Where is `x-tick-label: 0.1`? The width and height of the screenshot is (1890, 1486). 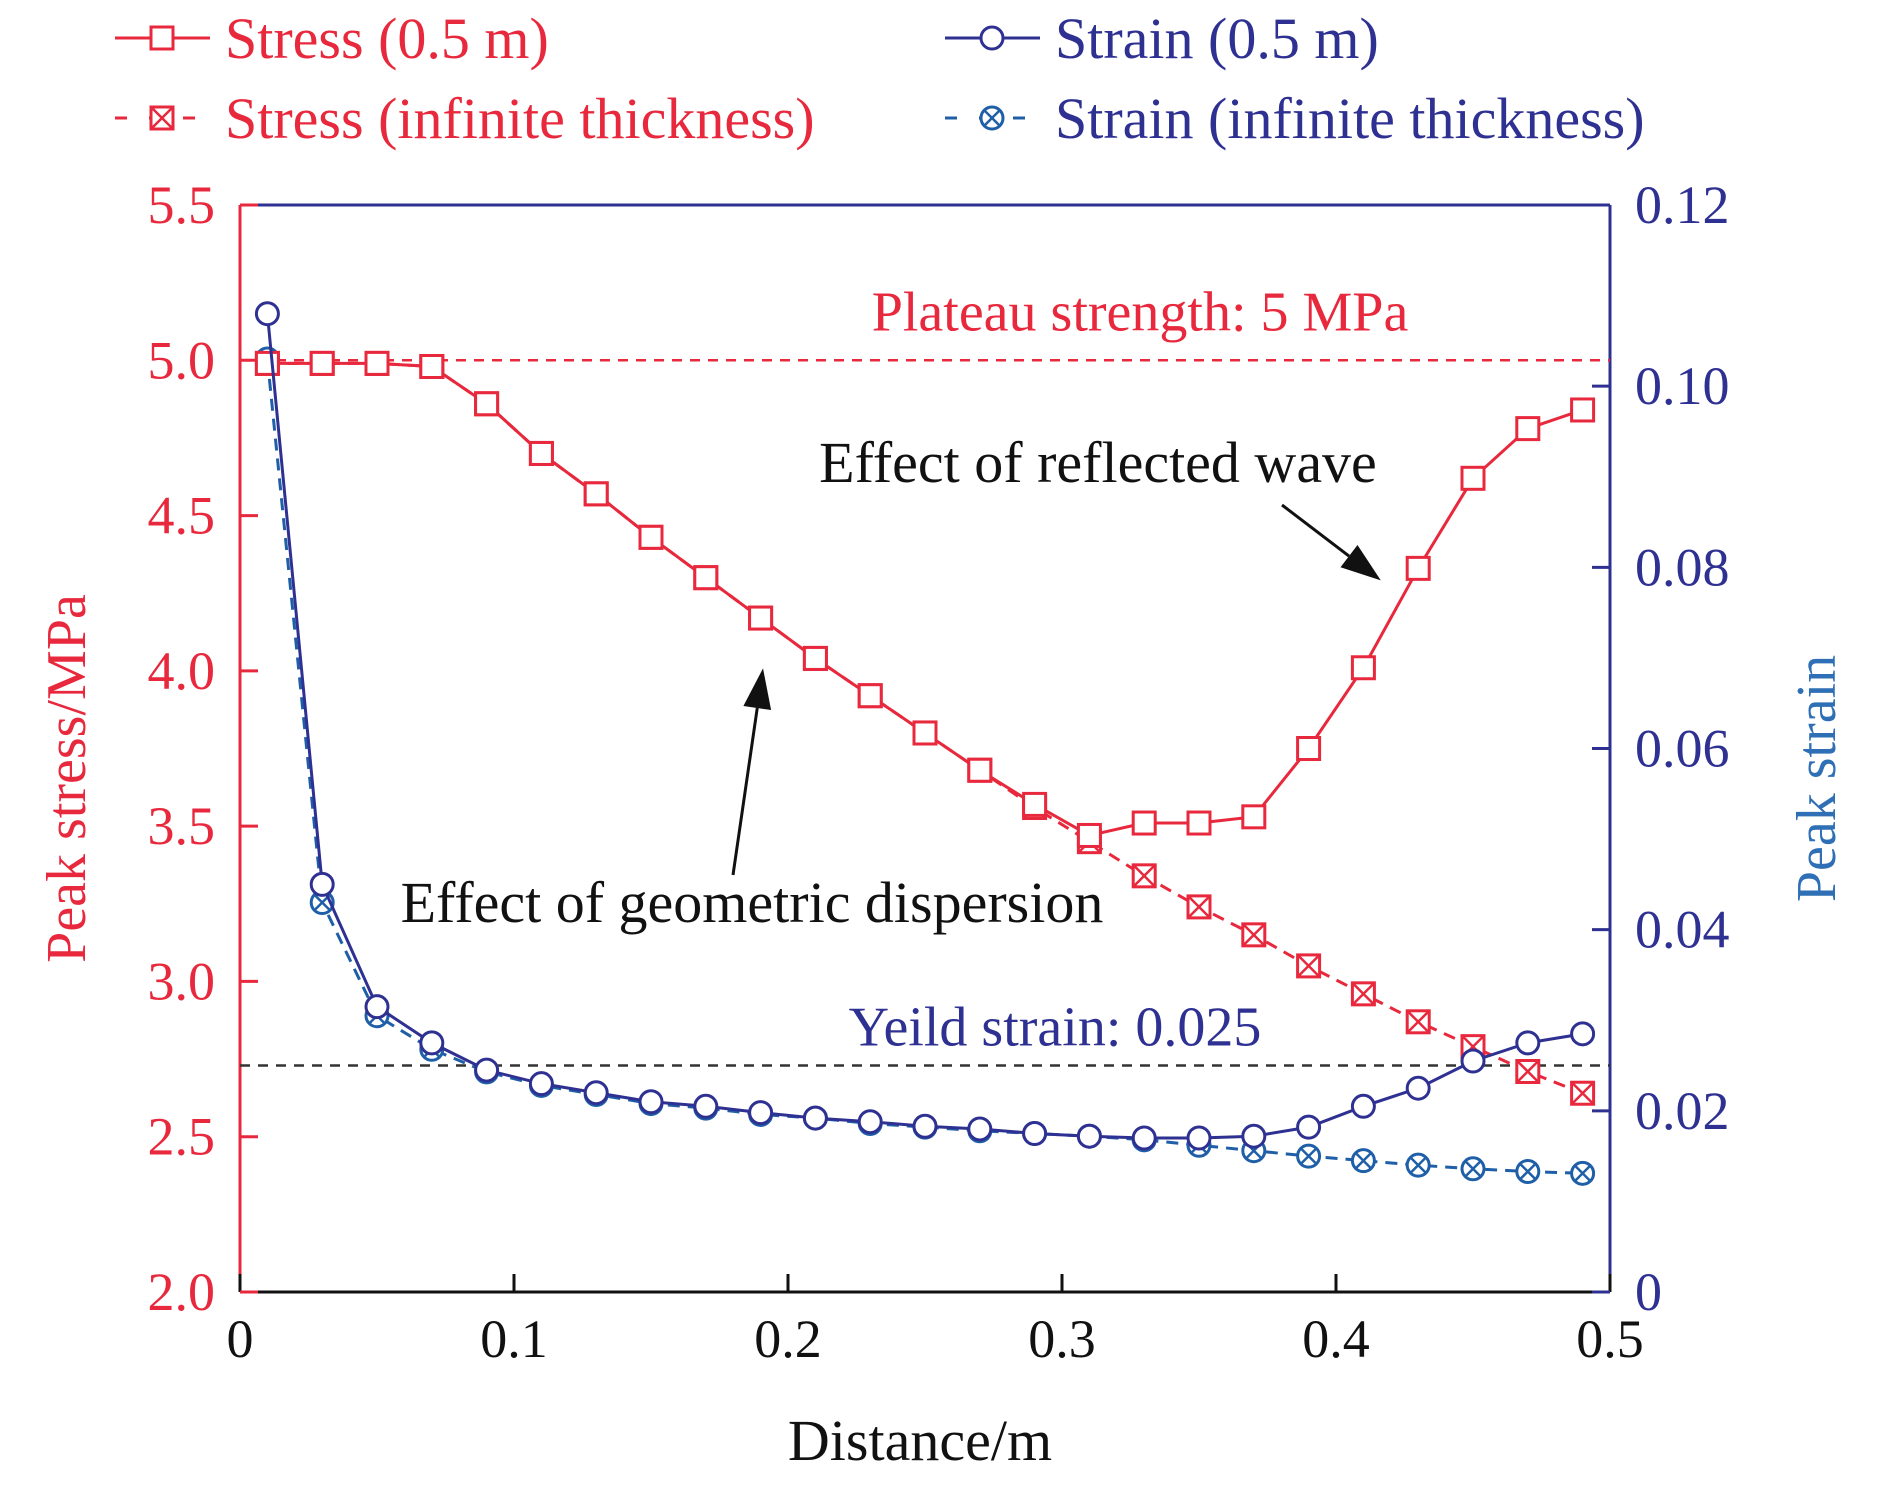 x-tick-label: 0.1 is located at coordinates (514, 1339).